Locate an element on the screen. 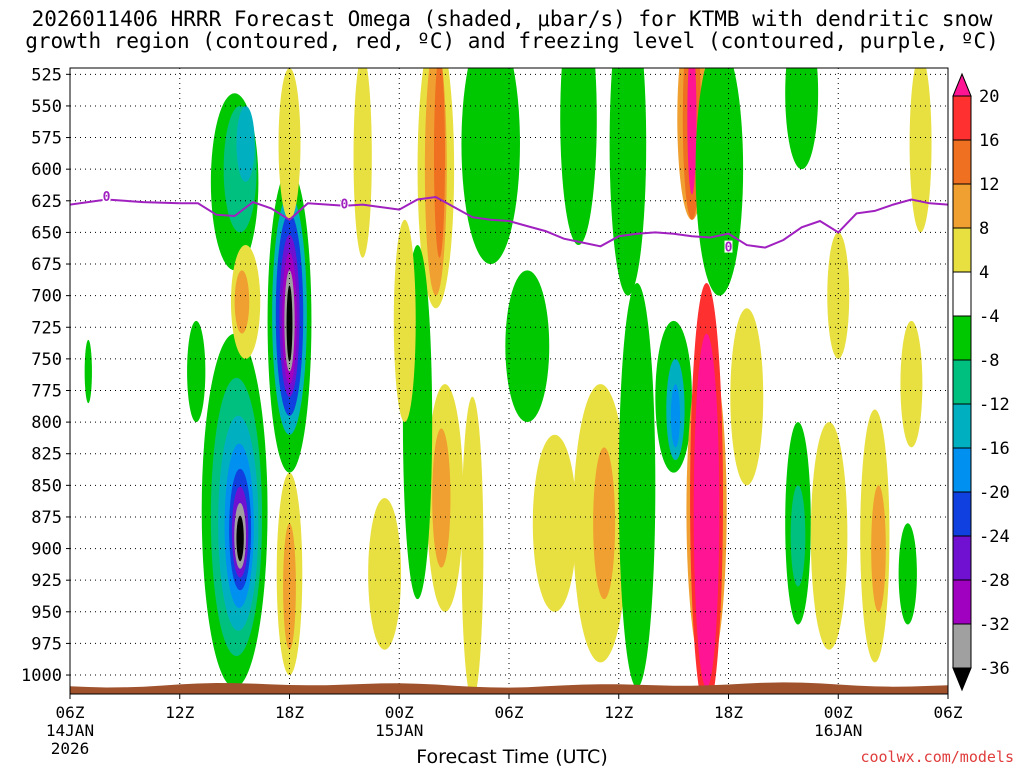 The image size is (1024, 768). colorbar-label-0: 20 is located at coordinates (989, 97).